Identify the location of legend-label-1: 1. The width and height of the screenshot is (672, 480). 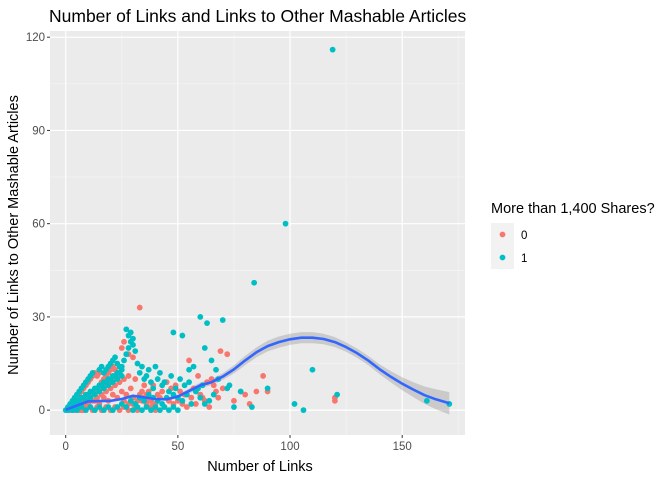
(524, 259).